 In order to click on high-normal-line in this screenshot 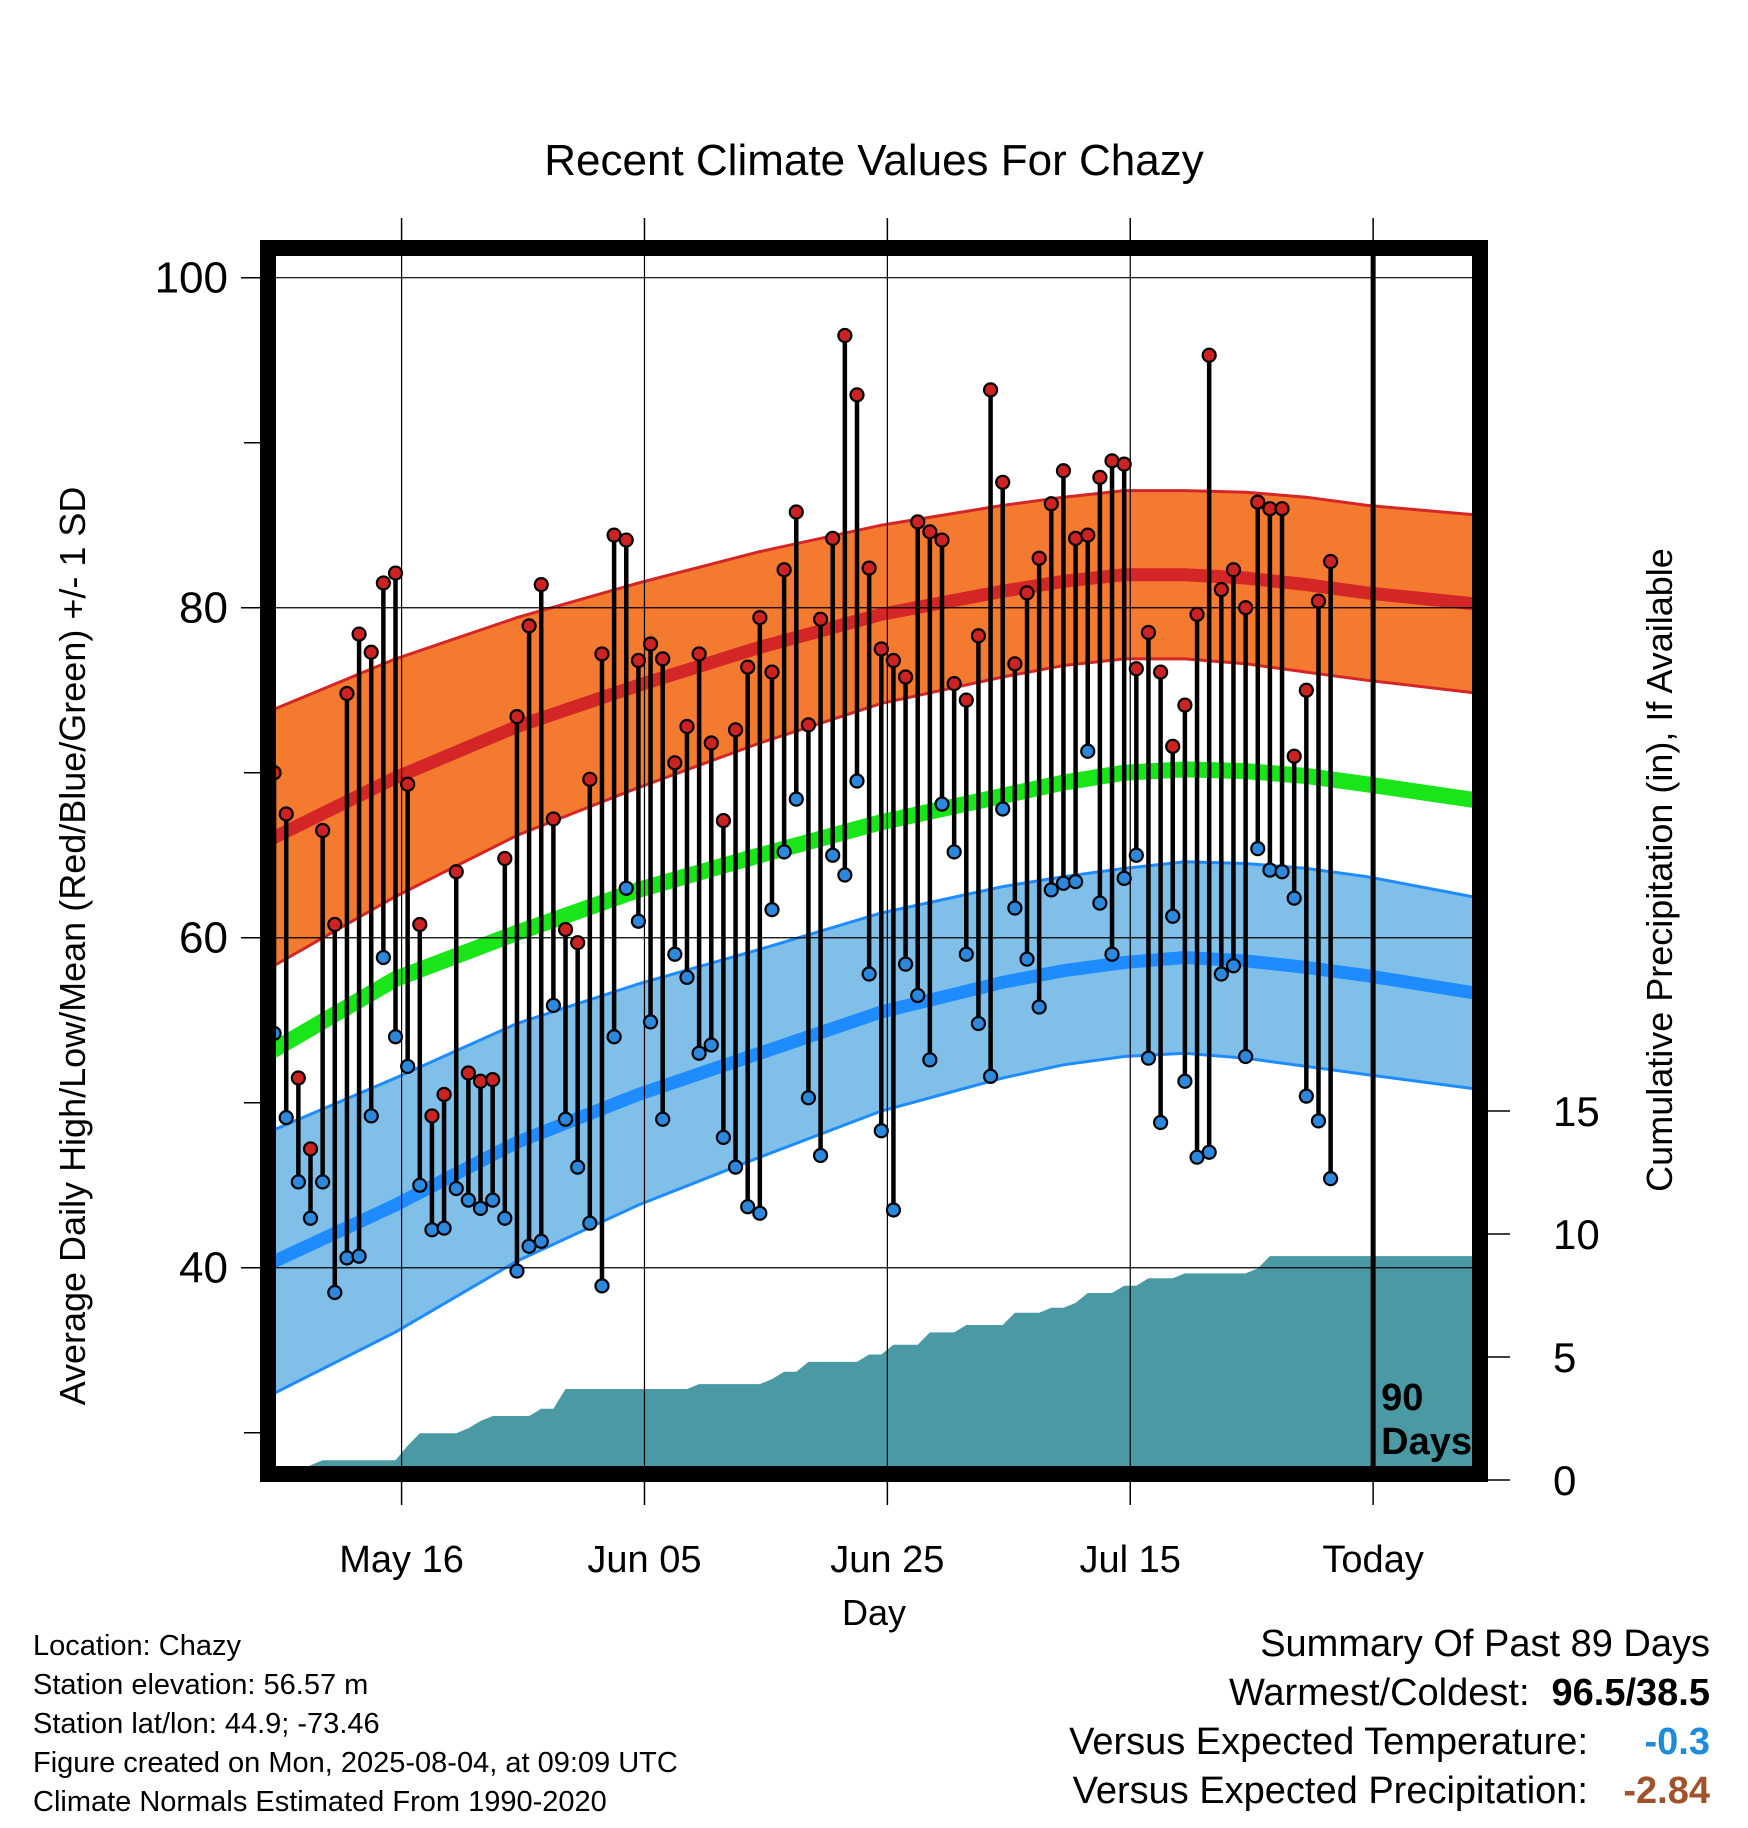, I will do `click(874, 707)`.